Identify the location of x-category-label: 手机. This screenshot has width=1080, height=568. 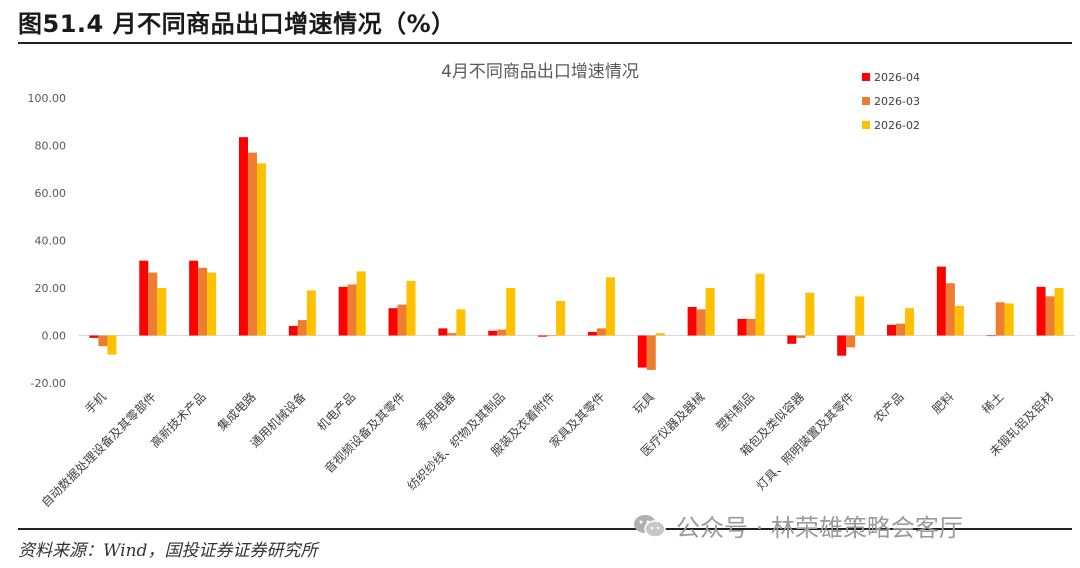
(95, 403).